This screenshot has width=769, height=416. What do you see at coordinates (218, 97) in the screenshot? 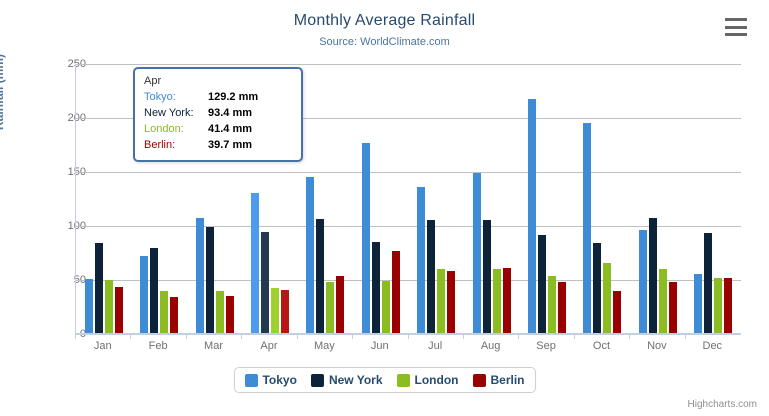
I see `tooltip-row: Tokyo: 129.2 mm` at bounding box center [218, 97].